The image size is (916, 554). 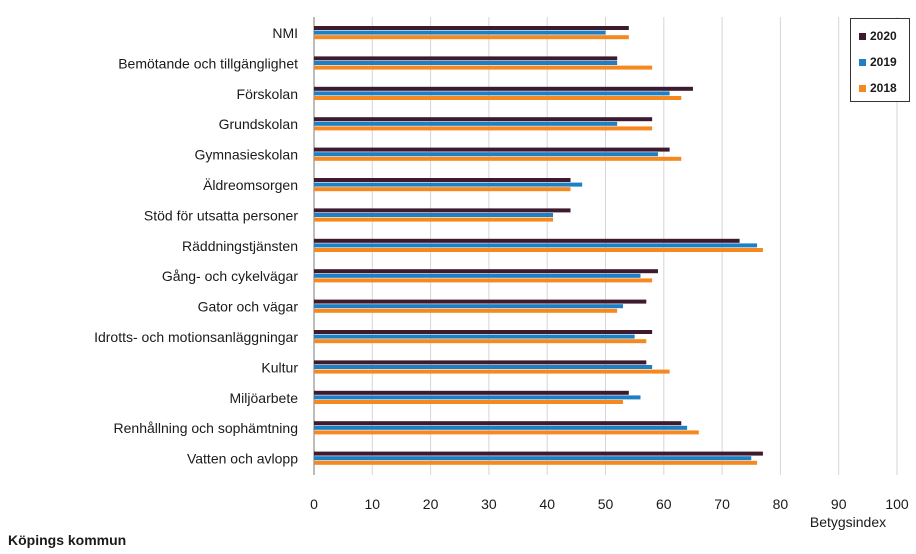 What do you see at coordinates (431, 504) in the screenshot?
I see `x-tick-label: 20` at bounding box center [431, 504].